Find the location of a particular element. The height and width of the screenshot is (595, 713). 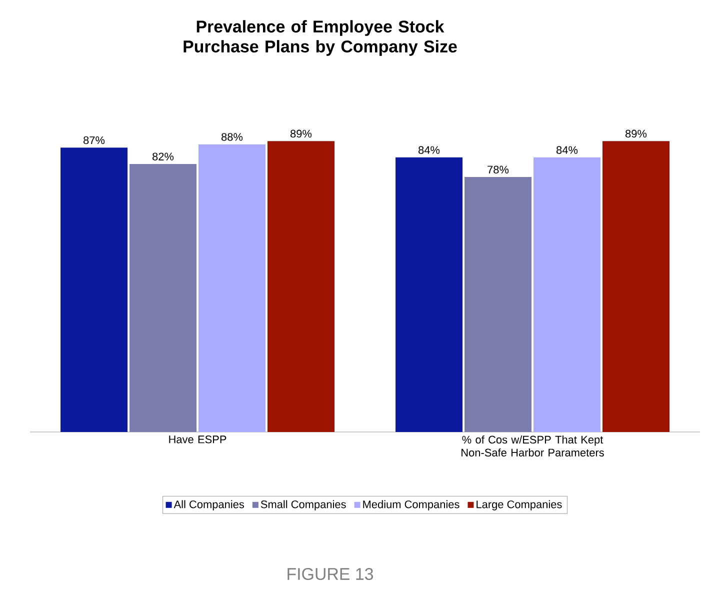

data-label: 78% is located at coordinates (498, 170).